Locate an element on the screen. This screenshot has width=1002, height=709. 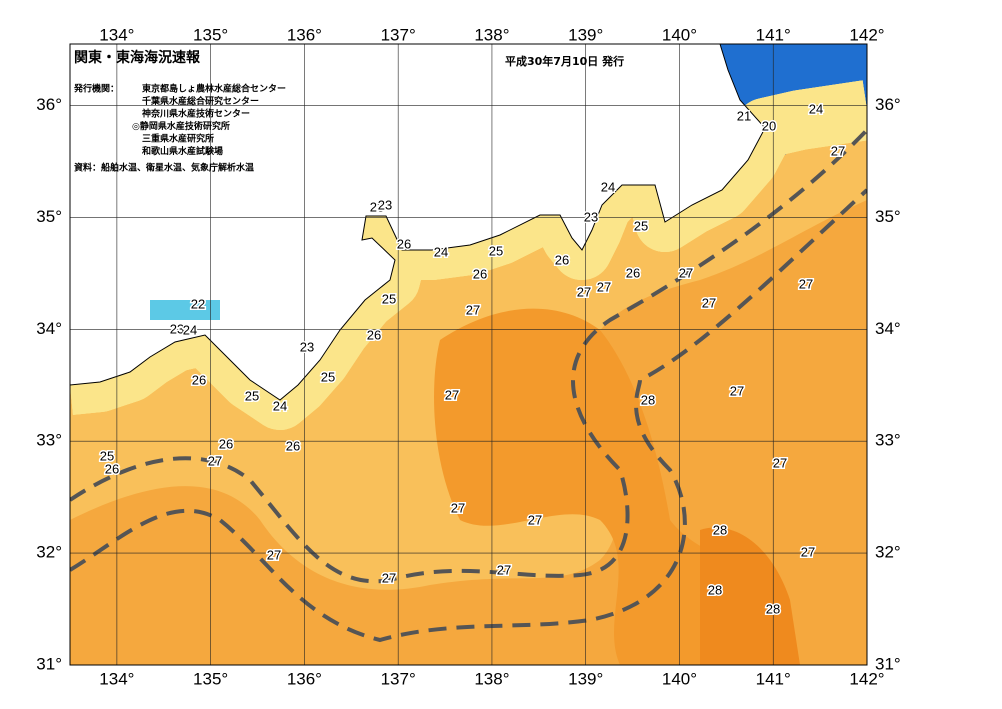
issuer: 千葉県水産総合研究センター is located at coordinates (200, 101).